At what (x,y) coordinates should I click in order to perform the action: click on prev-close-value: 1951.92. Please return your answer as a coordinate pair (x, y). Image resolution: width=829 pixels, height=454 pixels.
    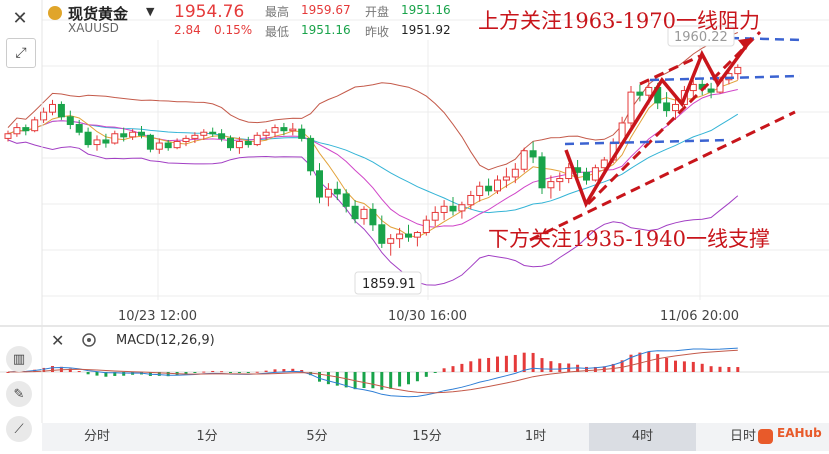
    Looking at the image, I should click on (426, 30).